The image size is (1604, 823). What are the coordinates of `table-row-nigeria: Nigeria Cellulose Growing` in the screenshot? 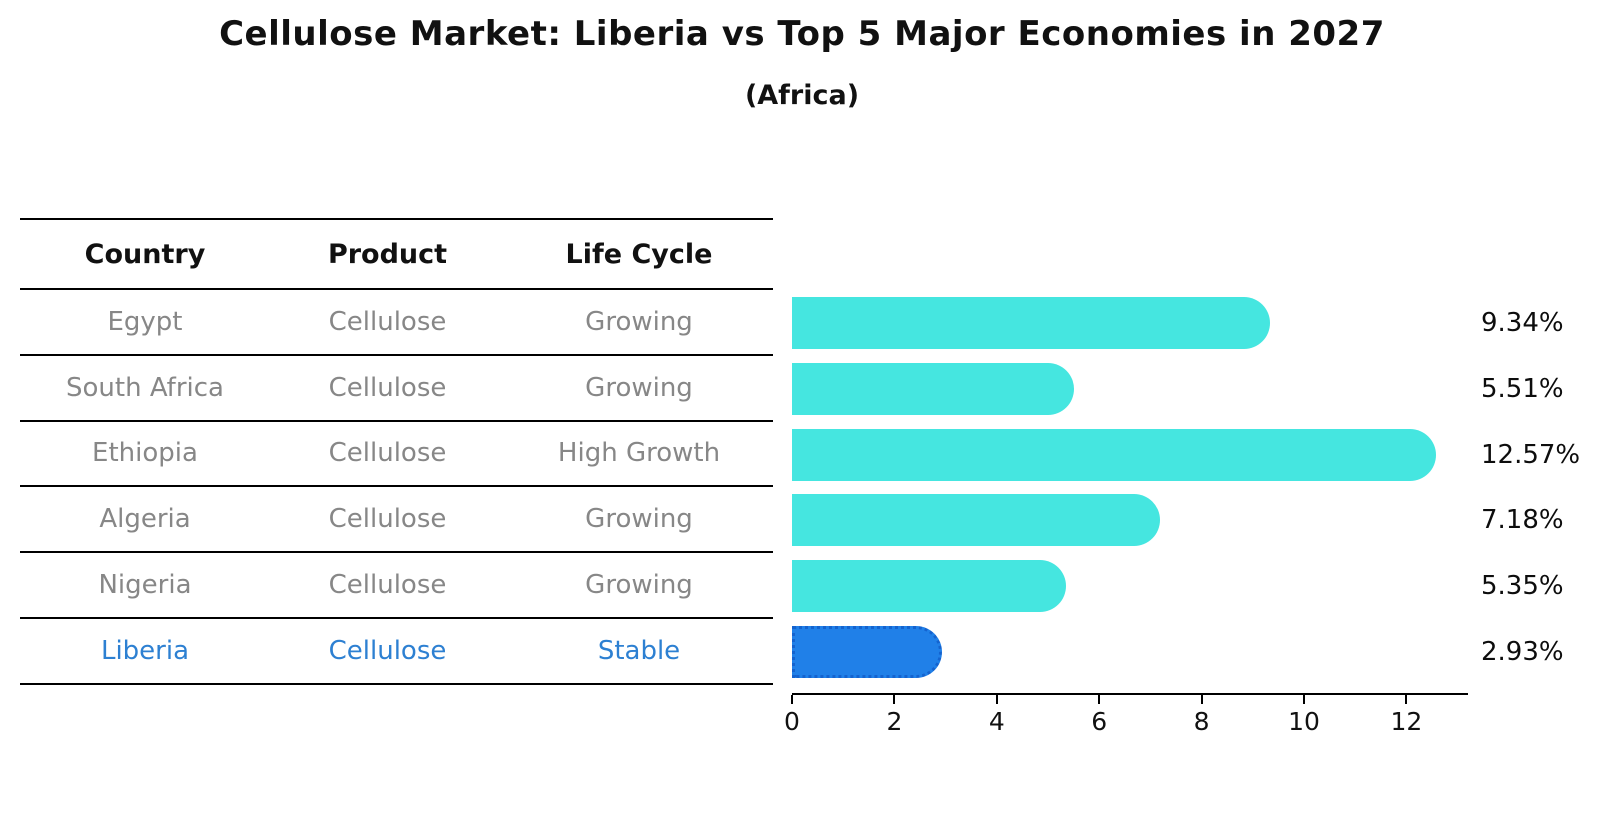 It's located at (396, 586).